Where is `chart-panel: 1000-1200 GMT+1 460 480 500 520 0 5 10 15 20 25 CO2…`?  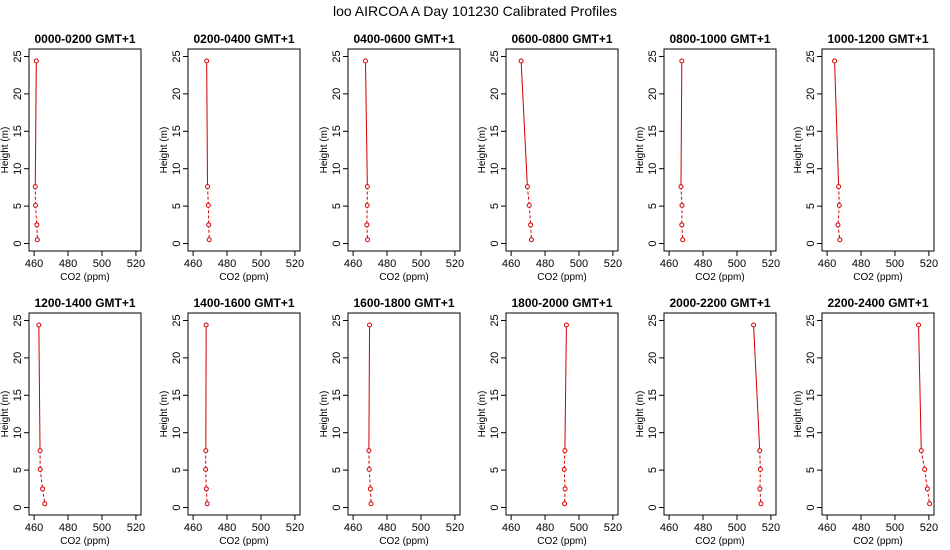
chart-panel: 1000-1200 GMT+1 460 480 500 520 0 5 10 15 20 25 CO2… is located at coordinates (865, 157).